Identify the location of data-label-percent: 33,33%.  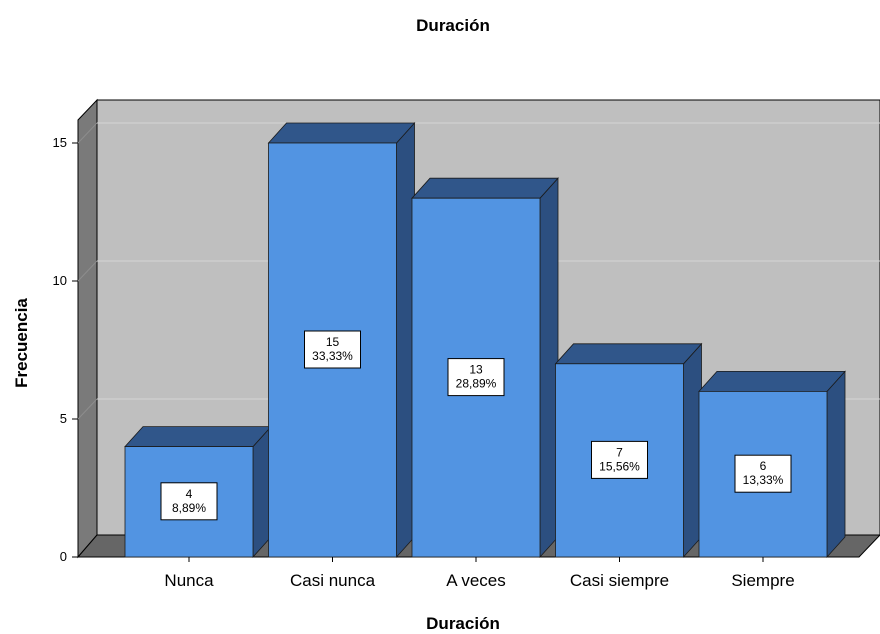
(332, 356).